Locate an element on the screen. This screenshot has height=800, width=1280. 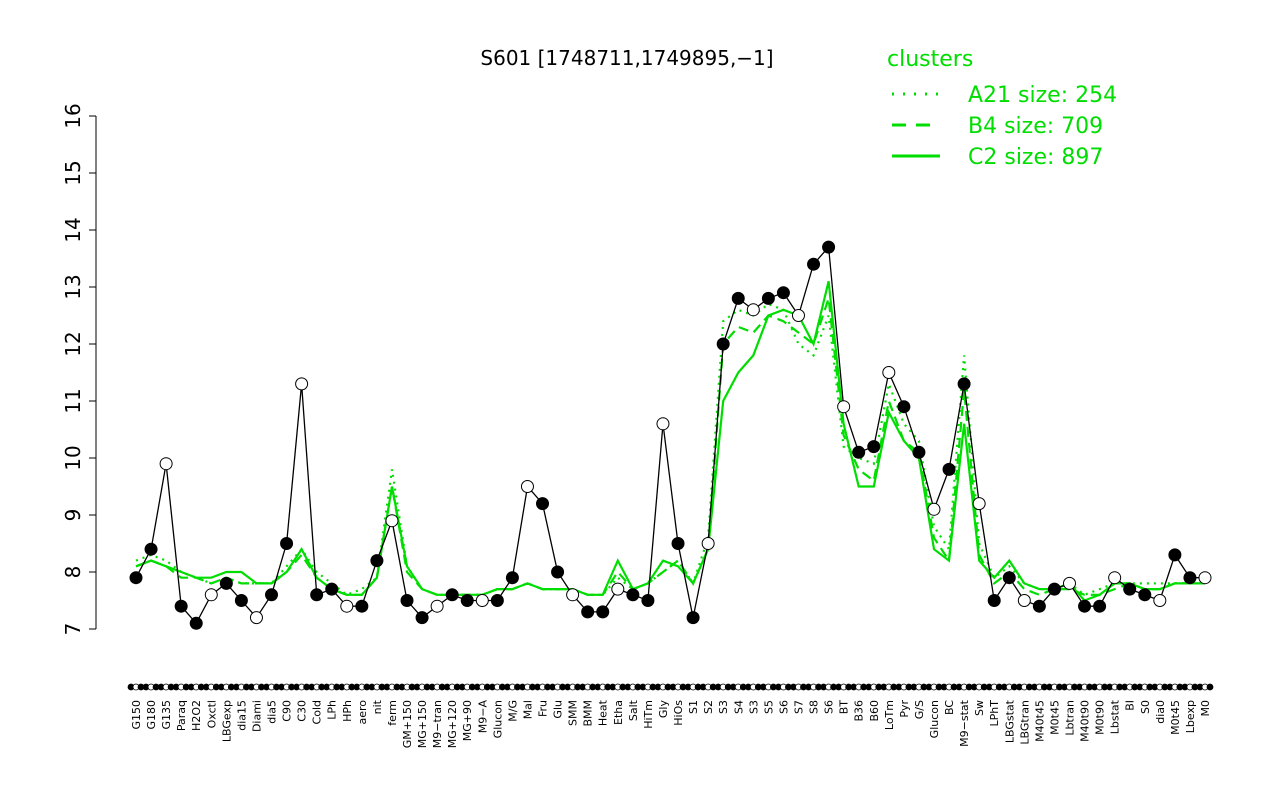
x-tick-label: Cold is located at coordinates (317, 712).